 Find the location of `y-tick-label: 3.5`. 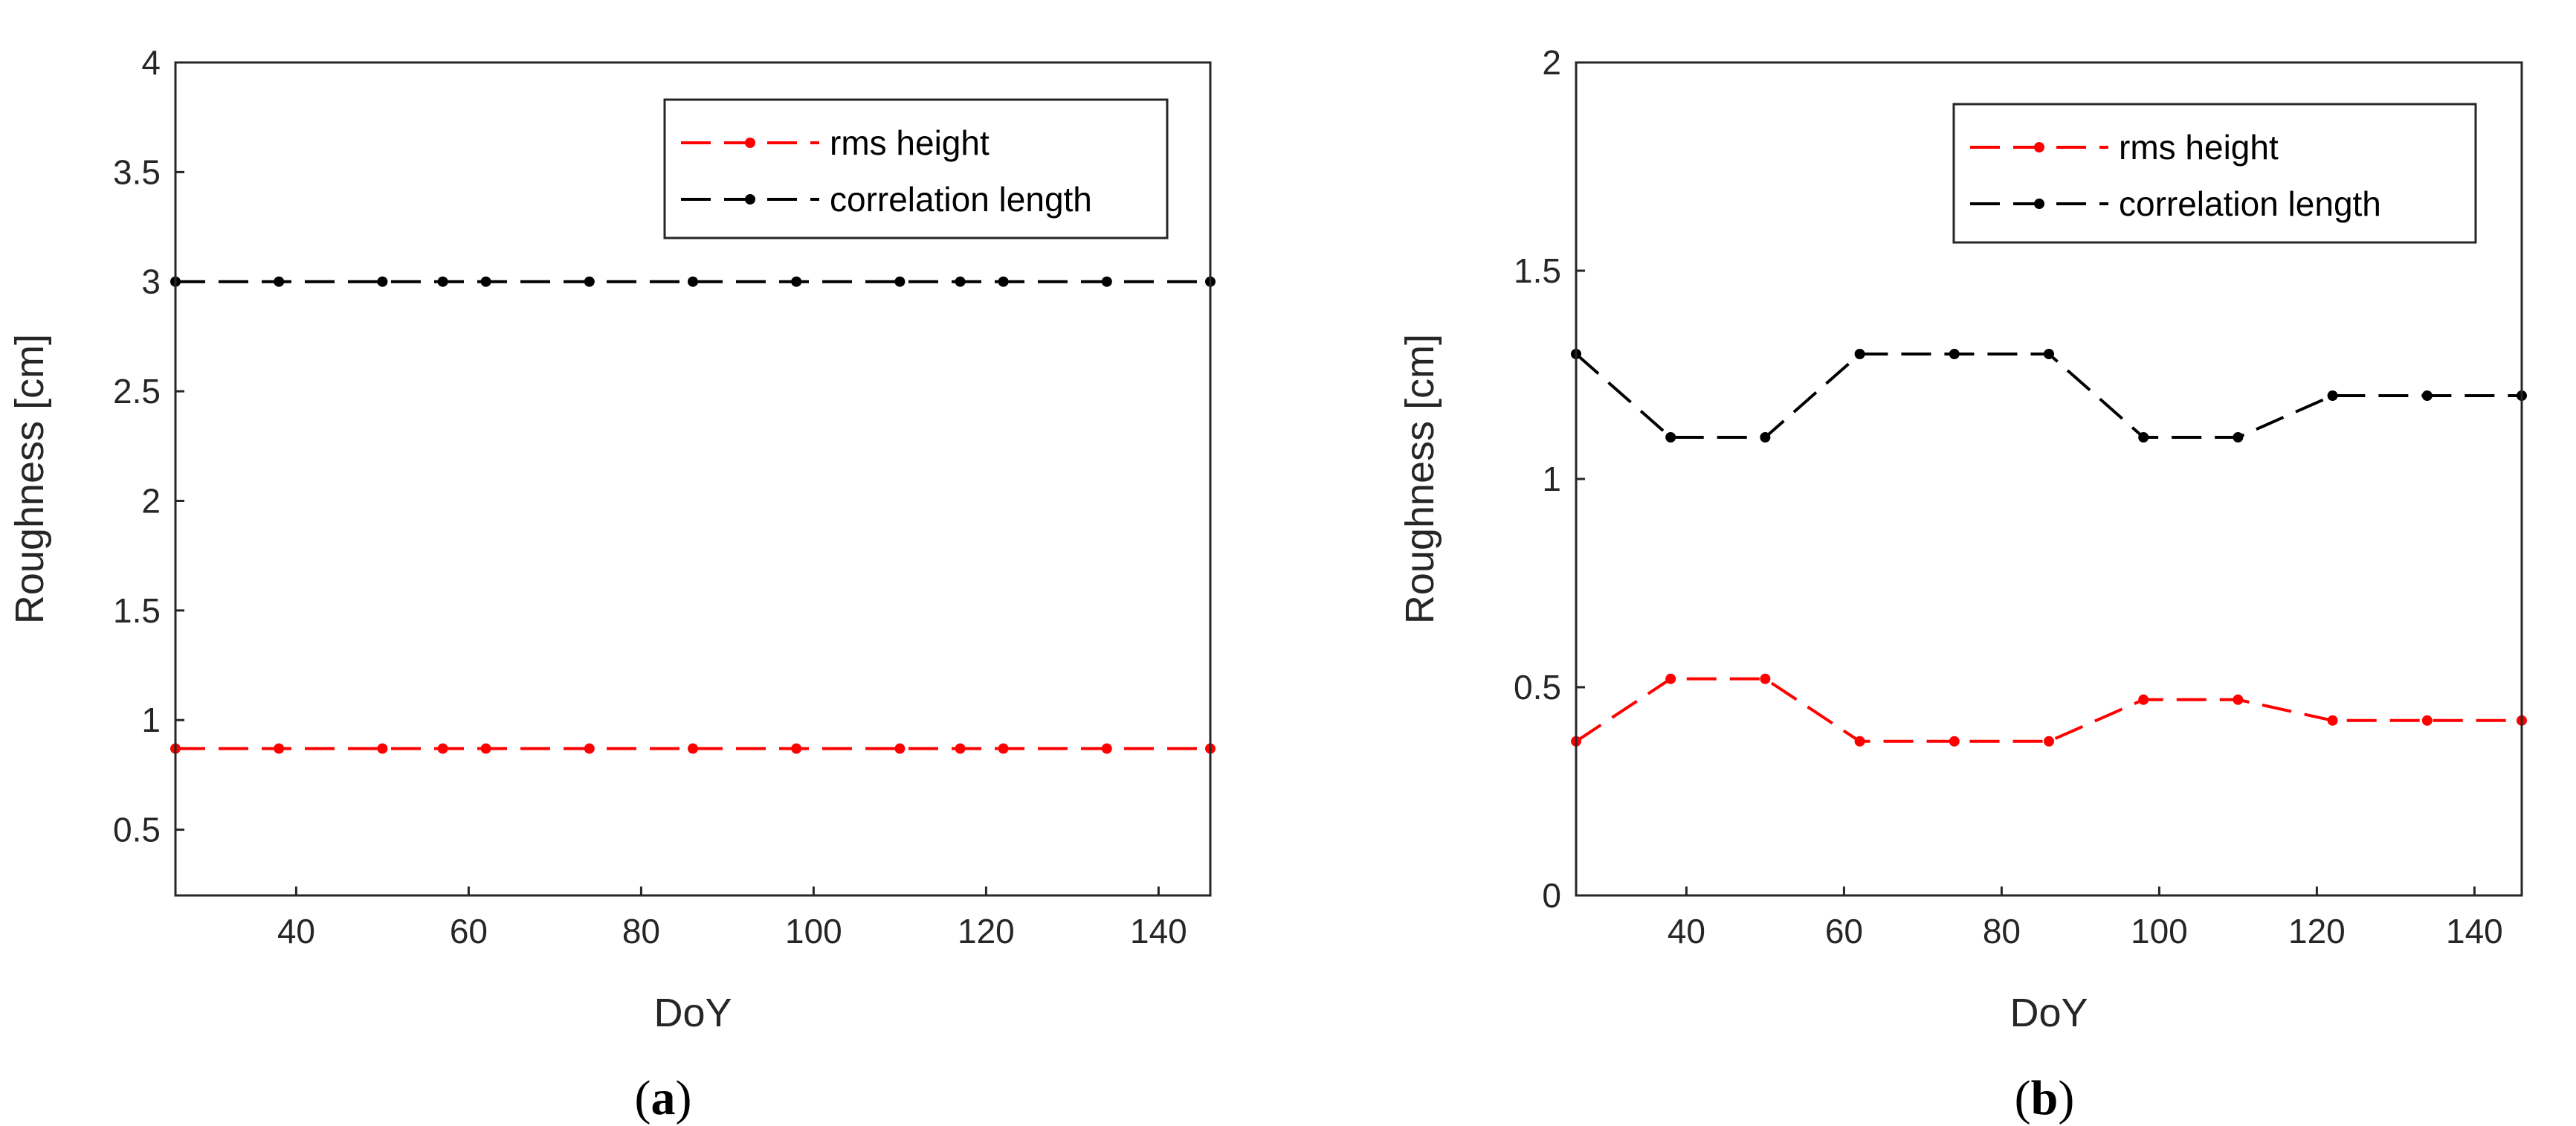

y-tick-label: 3.5 is located at coordinates (137, 171).